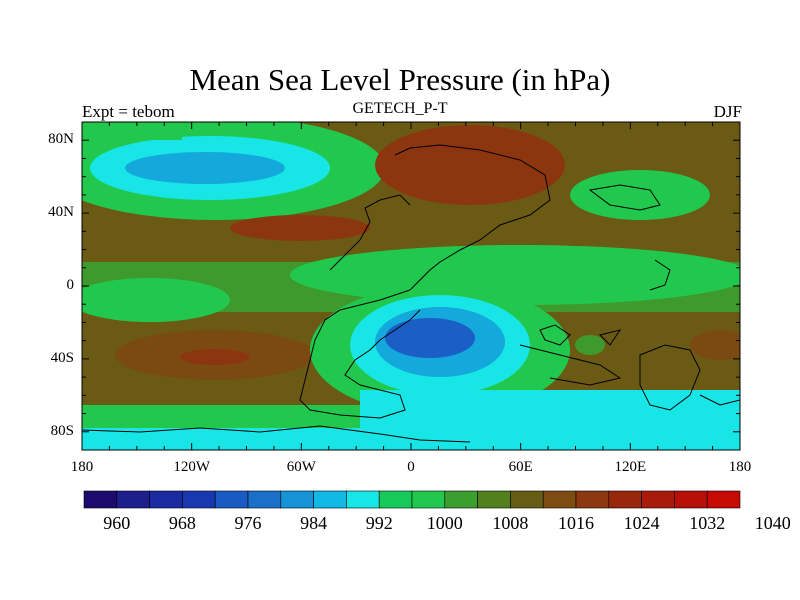  What do you see at coordinates (62, 430) in the screenshot?
I see `y-tick-label: 80S` at bounding box center [62, 430].